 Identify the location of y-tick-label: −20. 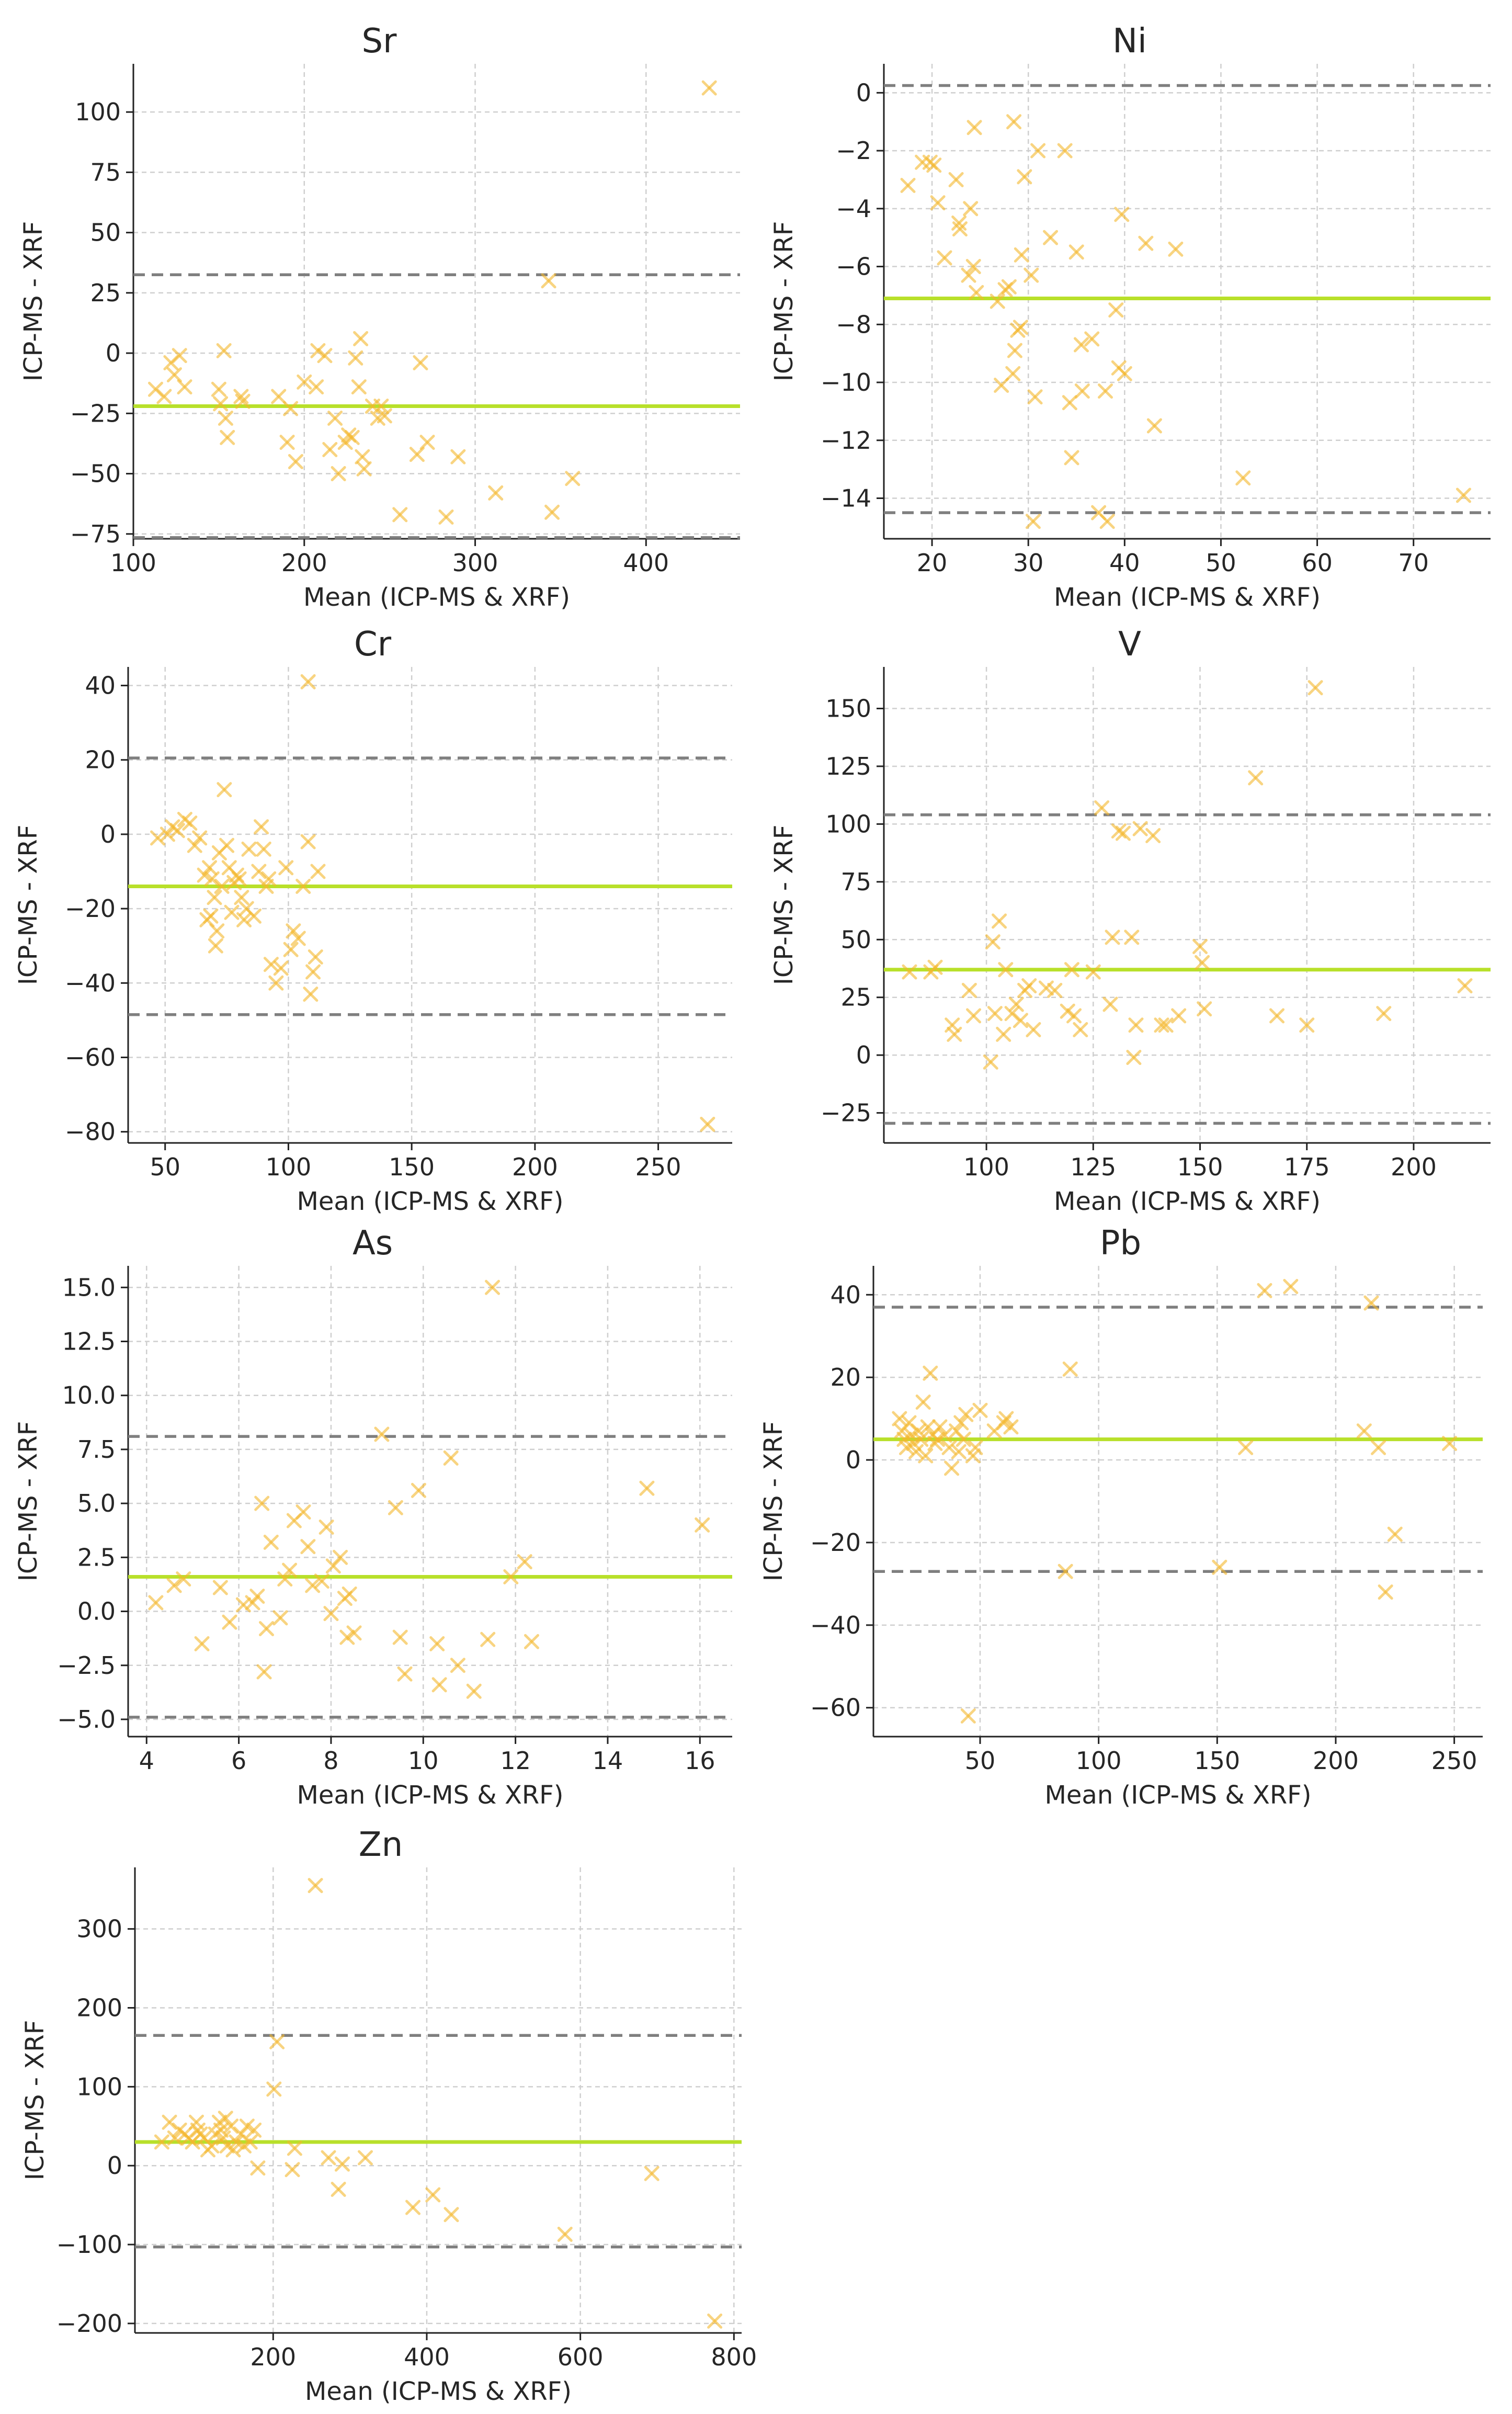
(90, 909).